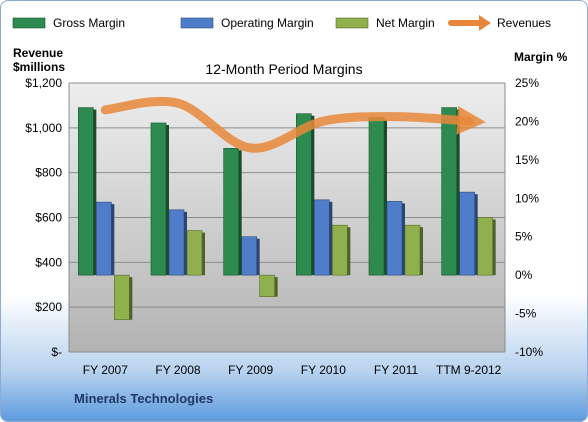 This screenshot has width=588, height=422. What do you see at coordinates (38, 53) in the screenshot?
I see `left-axis-label-line1: Revenue` at bounding box center [38, 53].